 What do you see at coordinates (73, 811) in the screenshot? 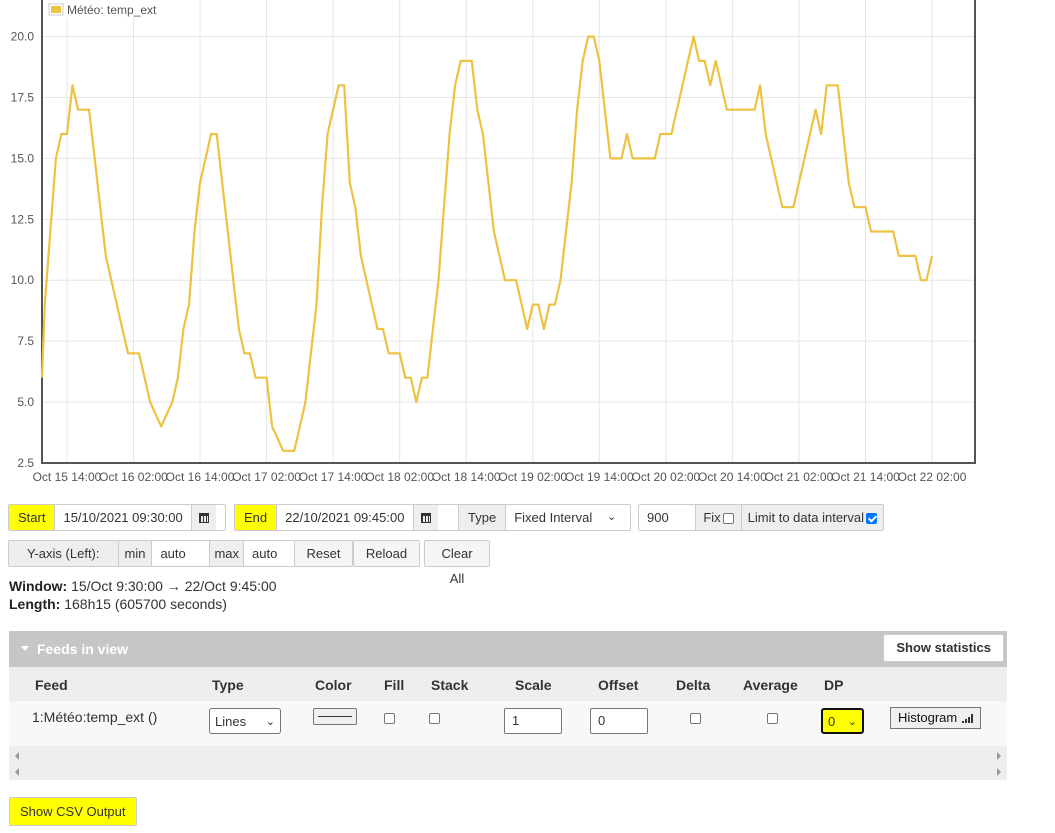
I see `show-csv-output-button: Show CSV Output` at bounding box center [73, 811].